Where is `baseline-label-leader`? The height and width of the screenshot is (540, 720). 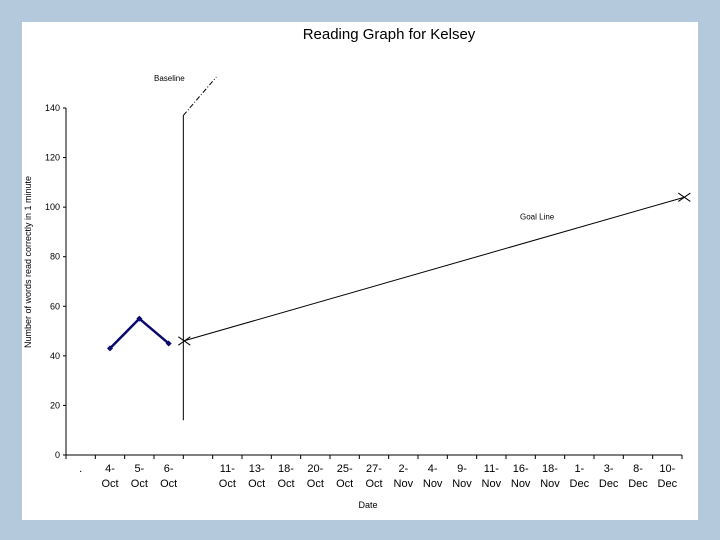 baseline-label-leader is located at coordinates (199, 96).